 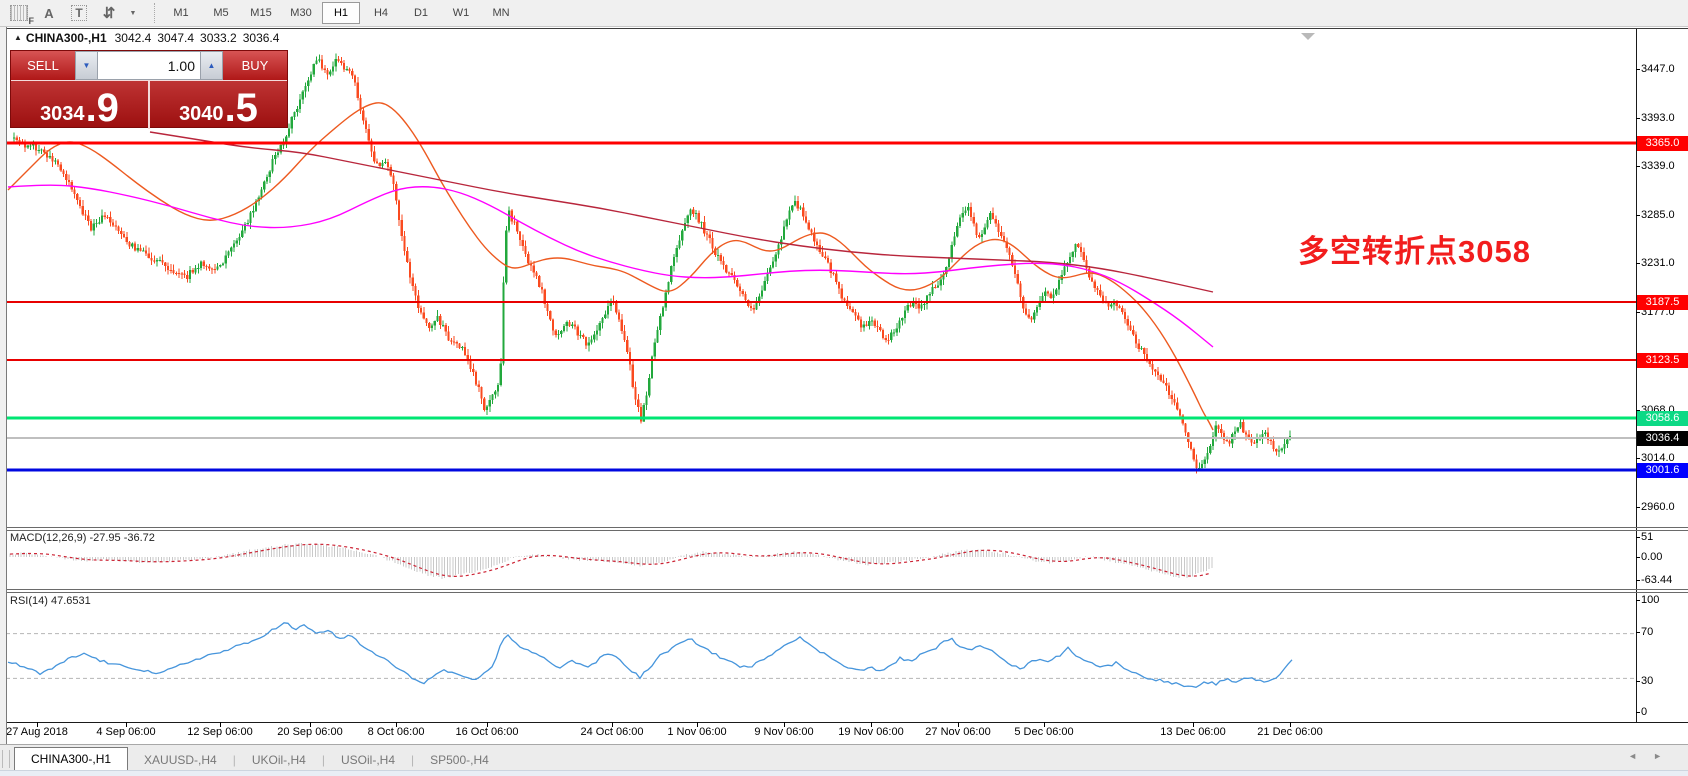 What do you see at coordinates (102, 108) in the screenshot?
I see `sell-price-frac: .9` at bounding box center [102, 108].